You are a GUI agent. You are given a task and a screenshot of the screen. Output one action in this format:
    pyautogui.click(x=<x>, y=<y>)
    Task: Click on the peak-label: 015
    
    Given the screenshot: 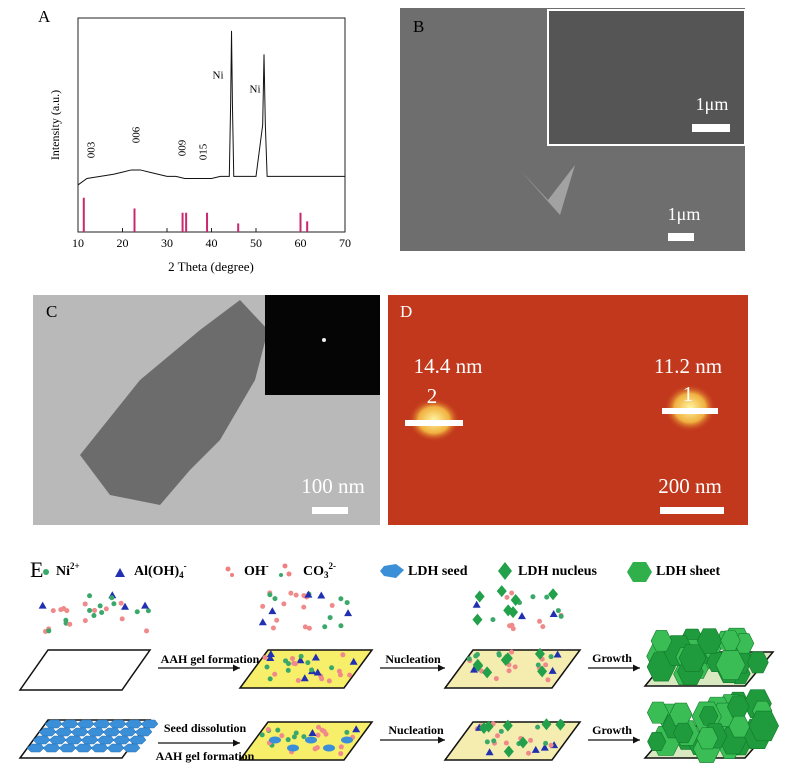 What is the action you would take?
    pyautogui.click(x=204, y=151)
    